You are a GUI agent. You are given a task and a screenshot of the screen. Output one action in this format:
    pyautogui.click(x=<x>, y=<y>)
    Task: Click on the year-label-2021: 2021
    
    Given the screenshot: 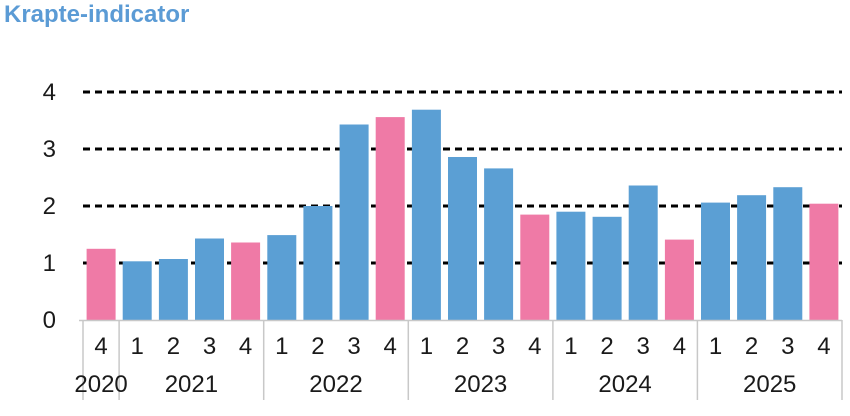 What is the action you would take?
    pyautogui.click(x=191, y=384)
    